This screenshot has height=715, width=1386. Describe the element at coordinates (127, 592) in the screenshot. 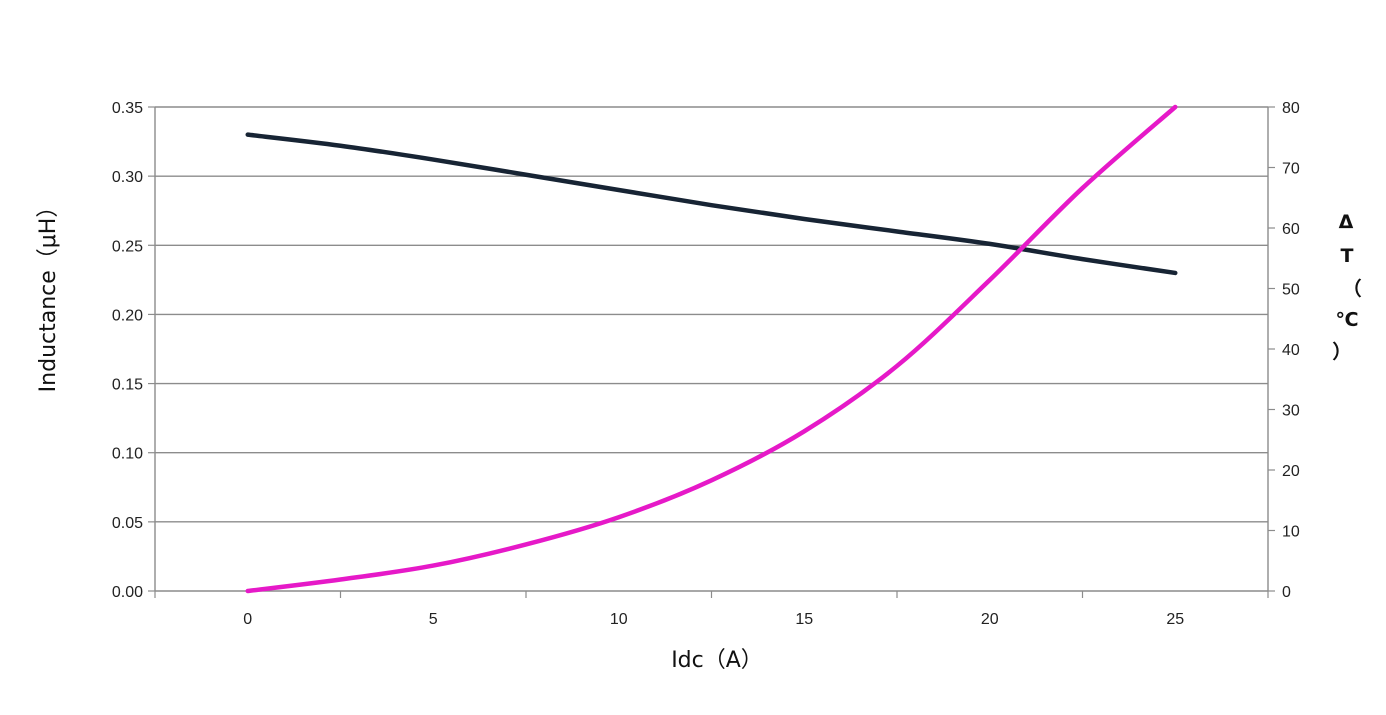

I see `y-tick-label: 0.00` at that location.